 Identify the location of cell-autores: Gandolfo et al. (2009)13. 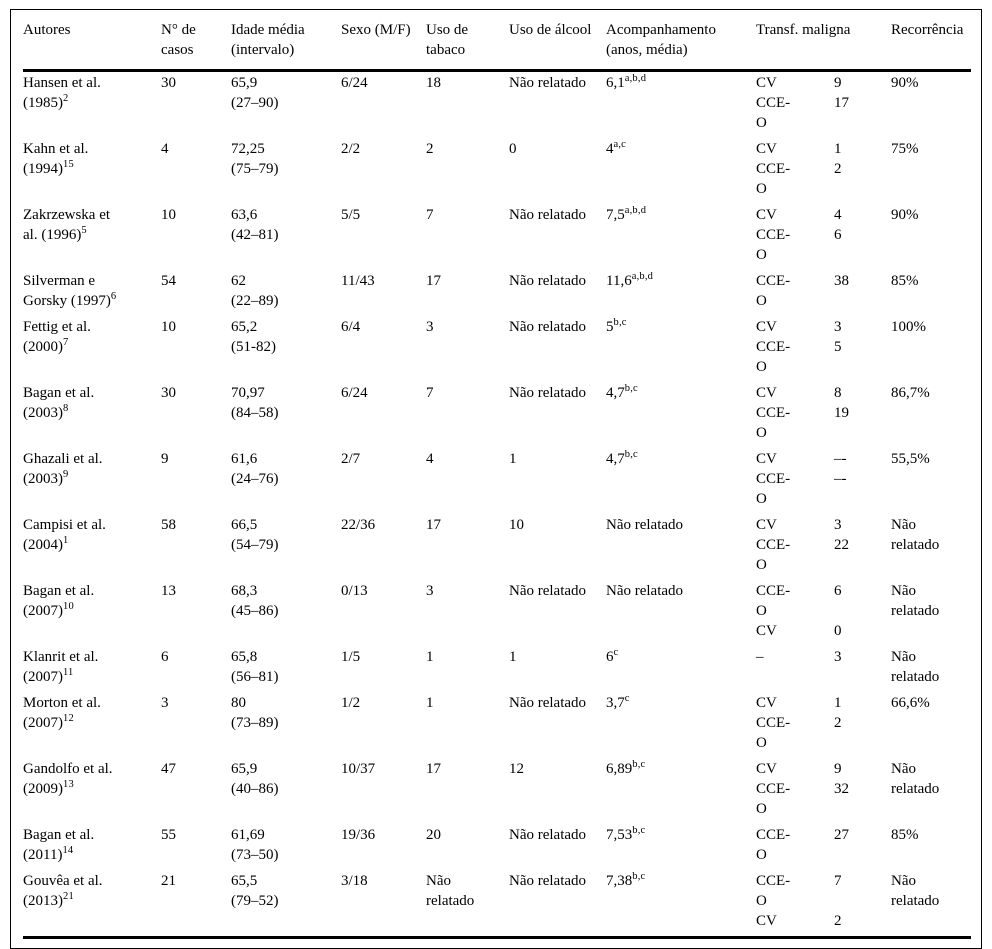
(92, 791).